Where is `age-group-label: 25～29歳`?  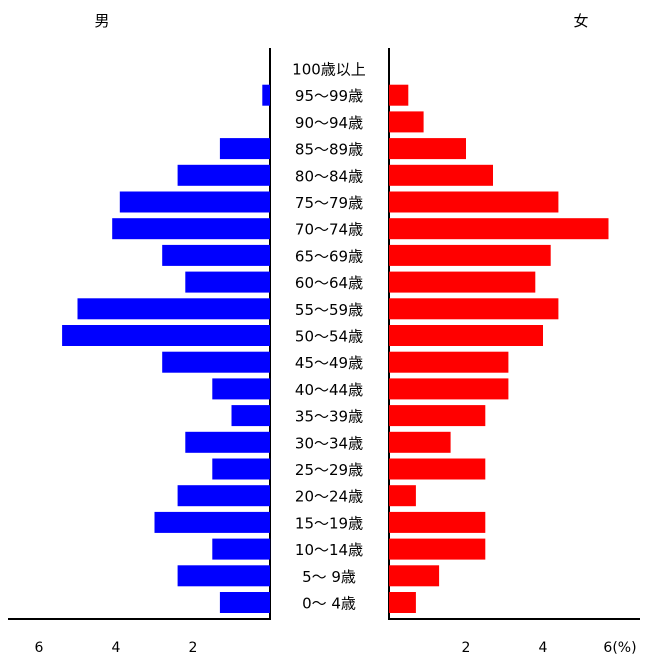 age-group-label: 25～29歳 is located at coordinates (329, 470).